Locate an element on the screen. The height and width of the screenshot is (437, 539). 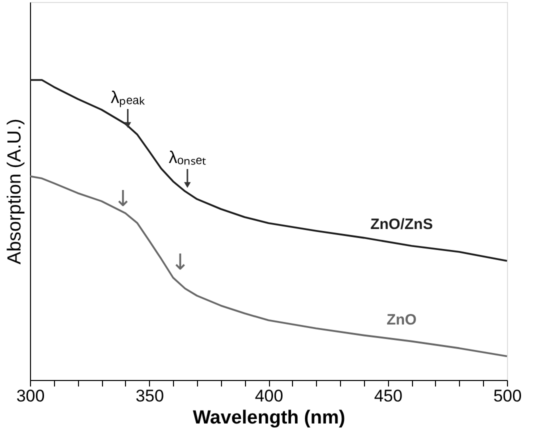
y-axis-title: Absorption (A.U.) is located at coordinates (15, 191).